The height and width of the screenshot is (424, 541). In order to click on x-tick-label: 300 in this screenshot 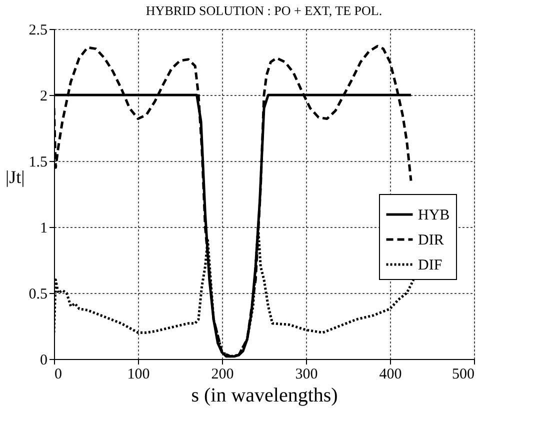, I will do `click(306, 374)`.